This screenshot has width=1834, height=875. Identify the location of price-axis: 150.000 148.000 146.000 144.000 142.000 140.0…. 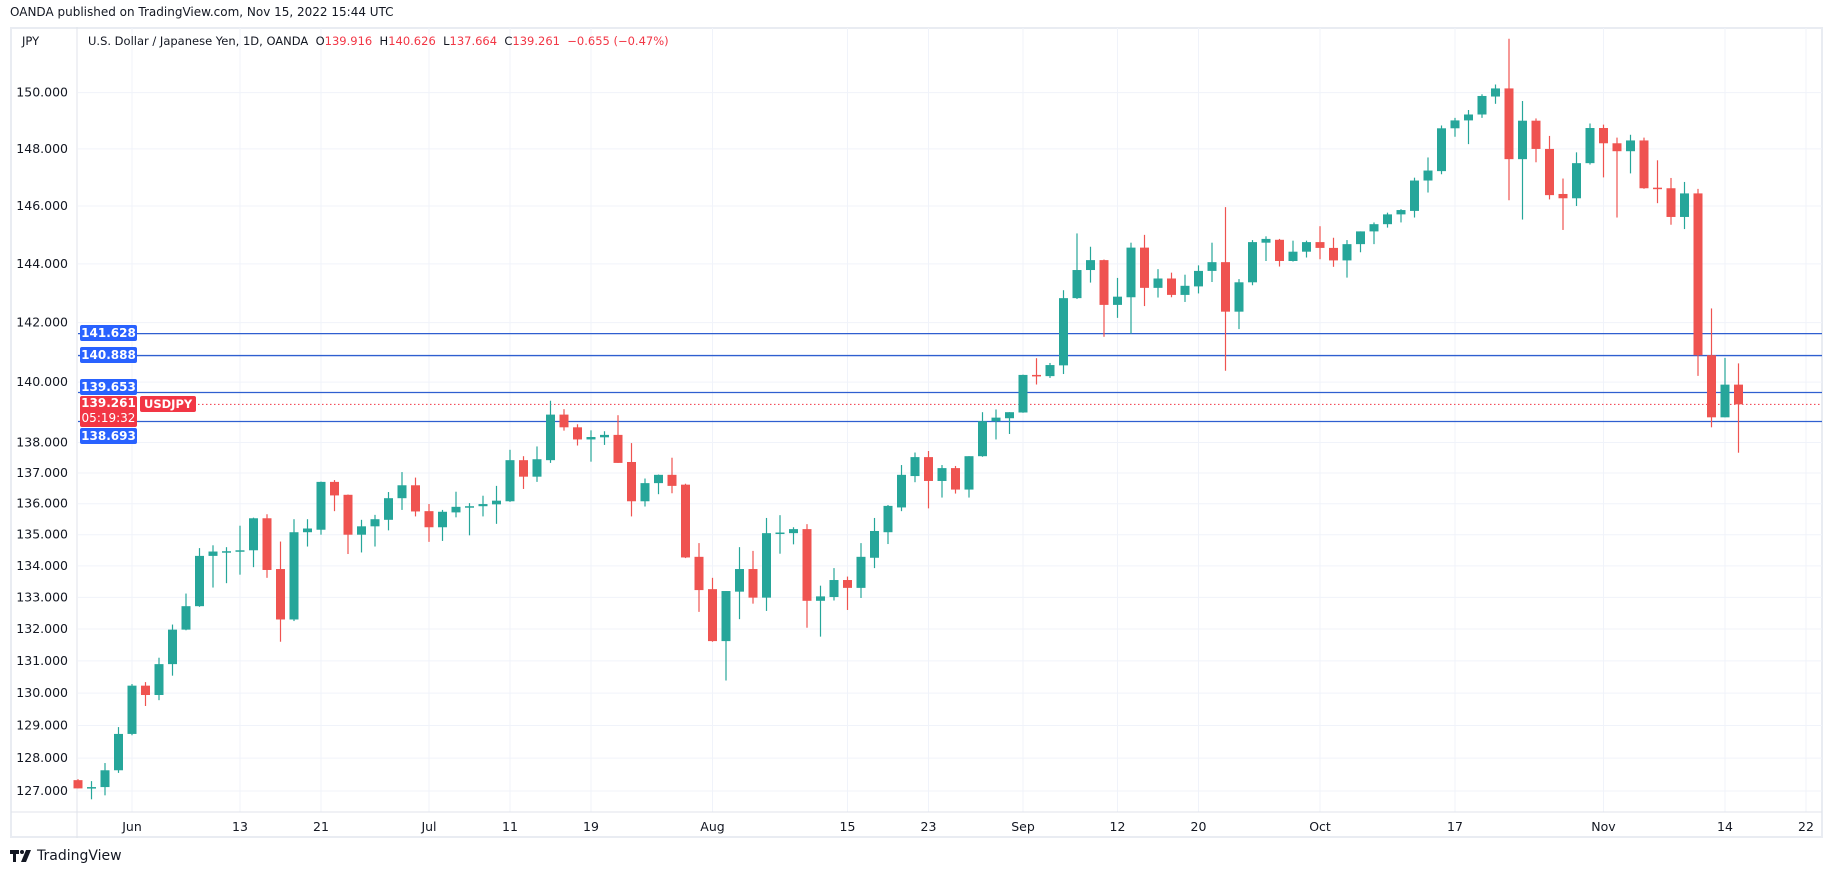
(42, 441).